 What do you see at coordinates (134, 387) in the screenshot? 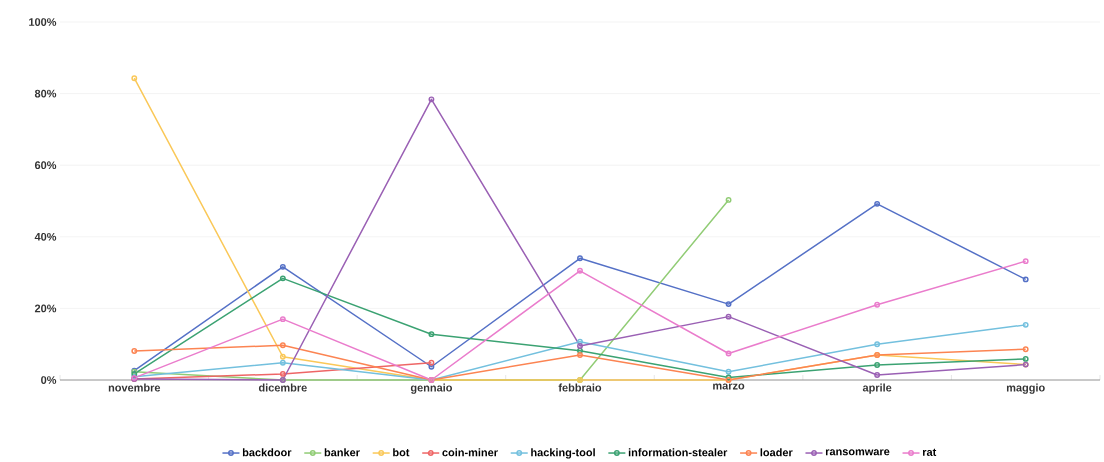
I see `x-tick-label: novembre` at bounding box center [134, 387].